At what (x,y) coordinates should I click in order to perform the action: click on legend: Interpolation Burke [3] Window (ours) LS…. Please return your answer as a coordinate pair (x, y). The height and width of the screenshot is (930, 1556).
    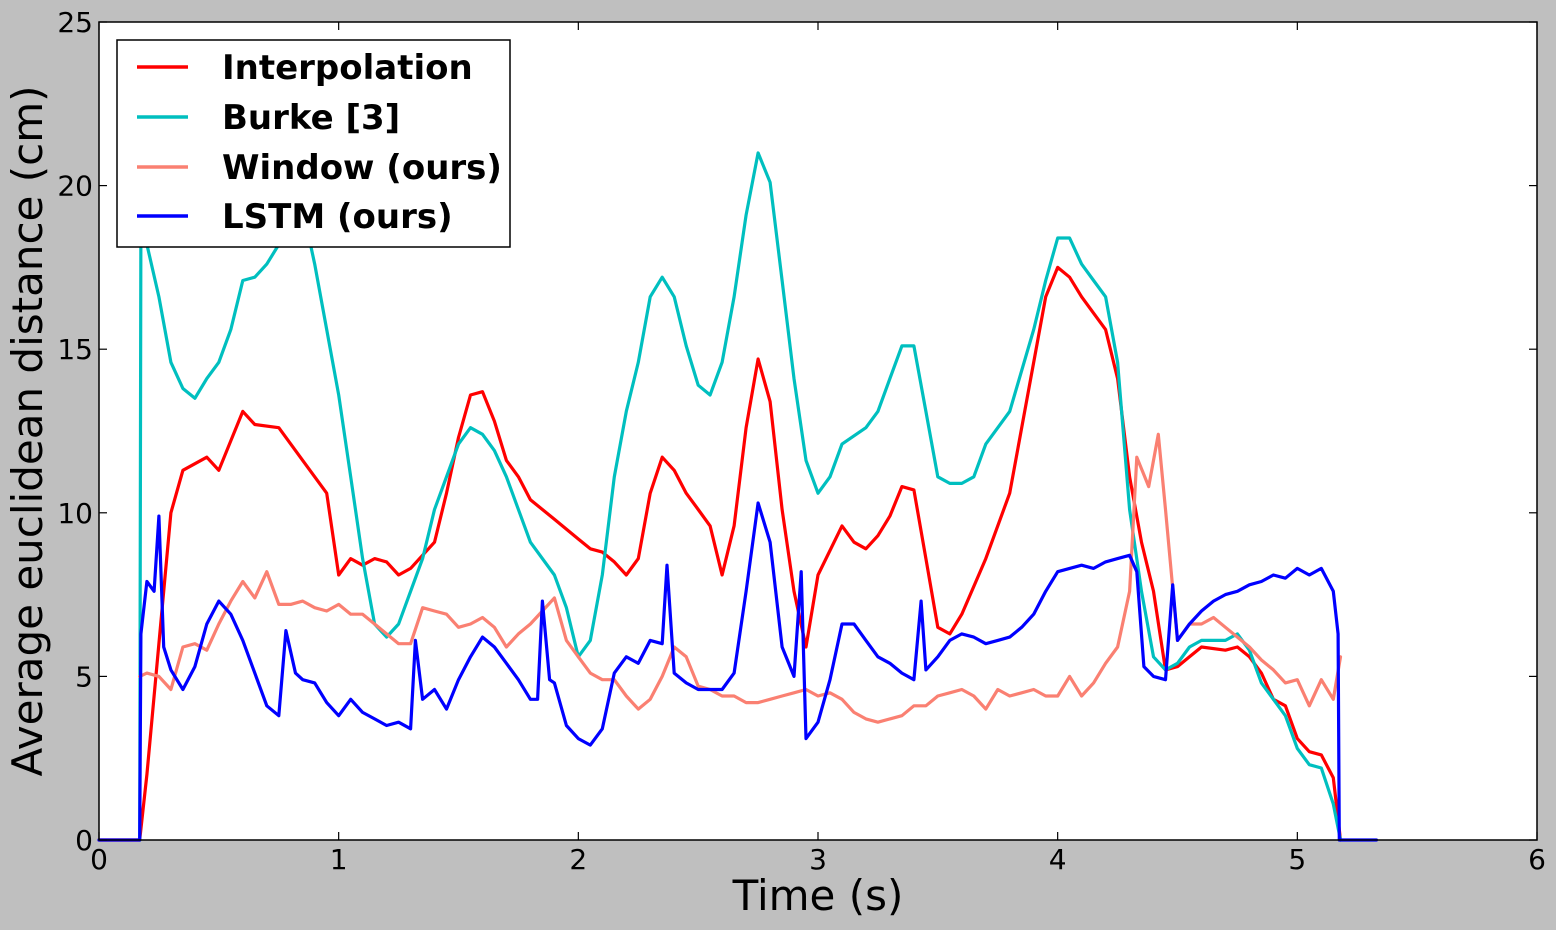
    Looking at the image, I should click on (313, 143).